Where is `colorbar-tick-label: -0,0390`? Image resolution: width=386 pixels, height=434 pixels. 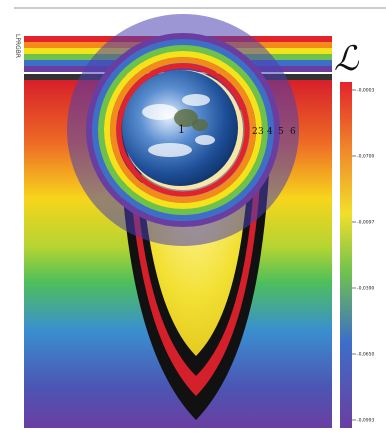 colorbar-tick-label: -0,0390 is located at coordinates (366, 289).